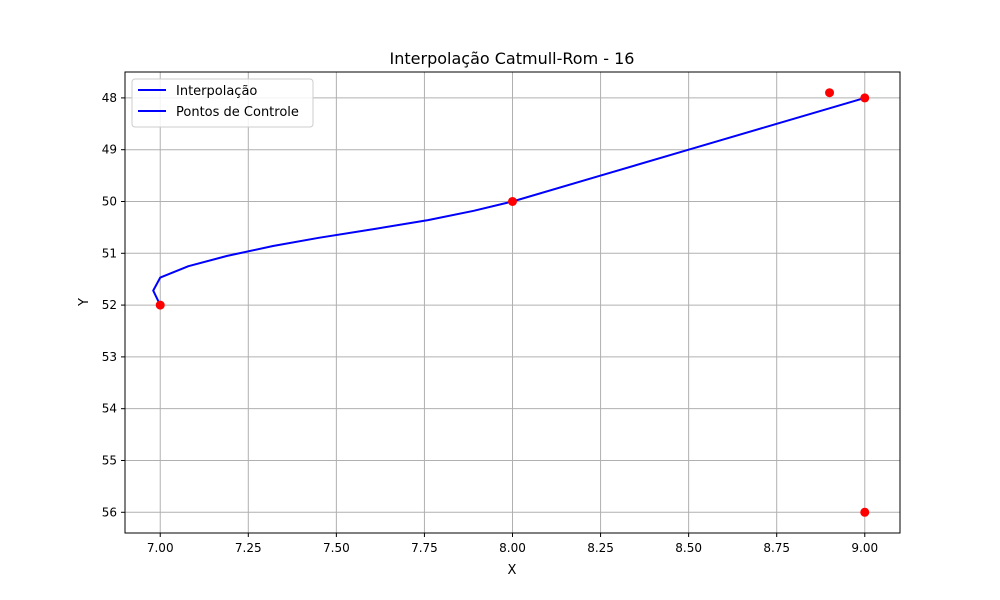 The image size is (1000, 600). Describe the element at coordinates (84, 302) in the screenshot. I see `y-axis-label: Y` at that location.